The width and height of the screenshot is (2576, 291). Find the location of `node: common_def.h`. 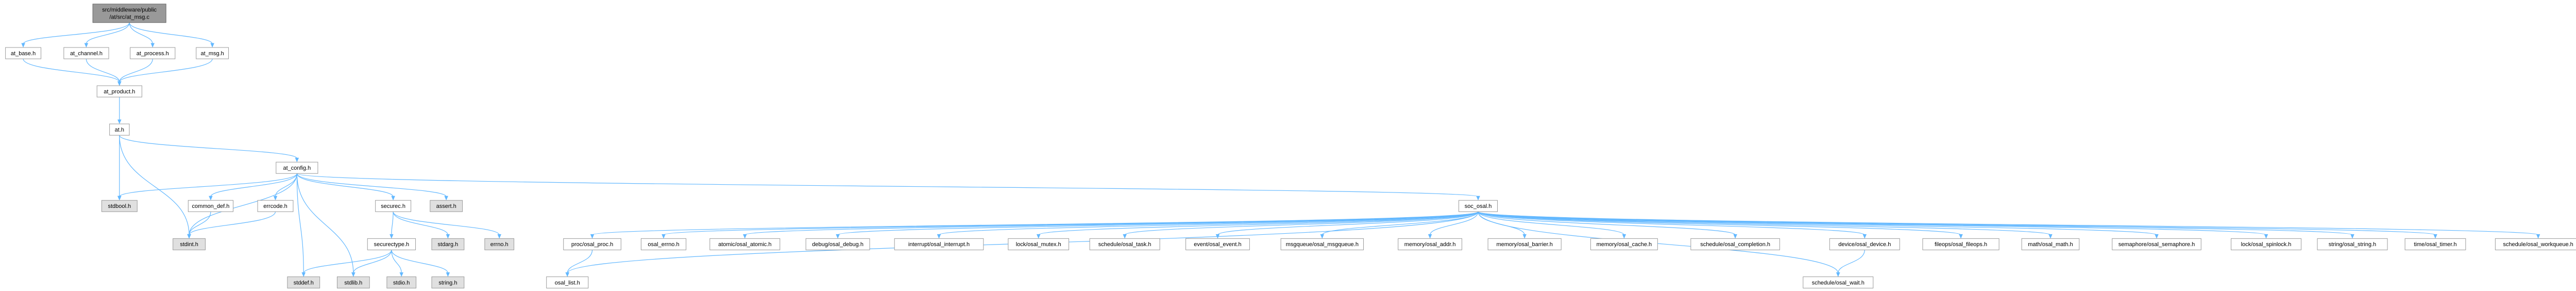

node: common_def.h is located at coordinates (211, 206).